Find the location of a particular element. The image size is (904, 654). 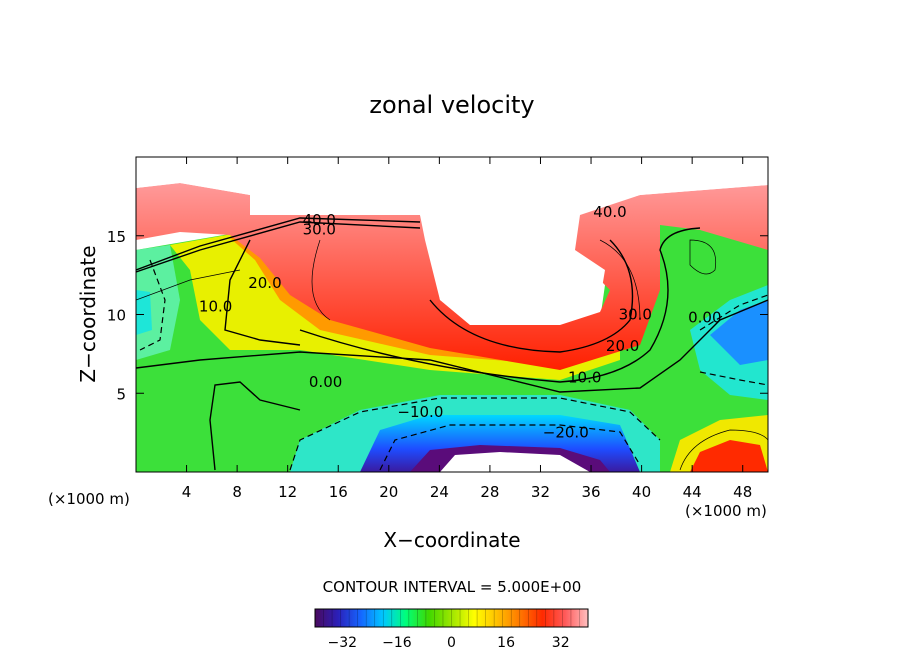

colorbar-ticks: −32 −16 0 16 32 is located at coordinates (449, 643).